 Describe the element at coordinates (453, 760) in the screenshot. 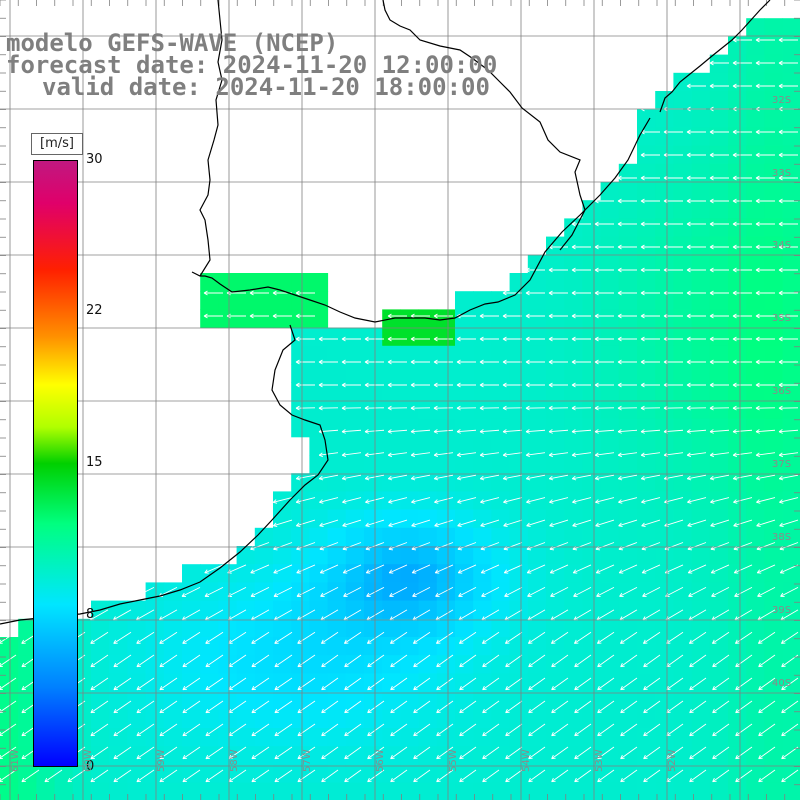

I see `lon-label: 55W` at that location.